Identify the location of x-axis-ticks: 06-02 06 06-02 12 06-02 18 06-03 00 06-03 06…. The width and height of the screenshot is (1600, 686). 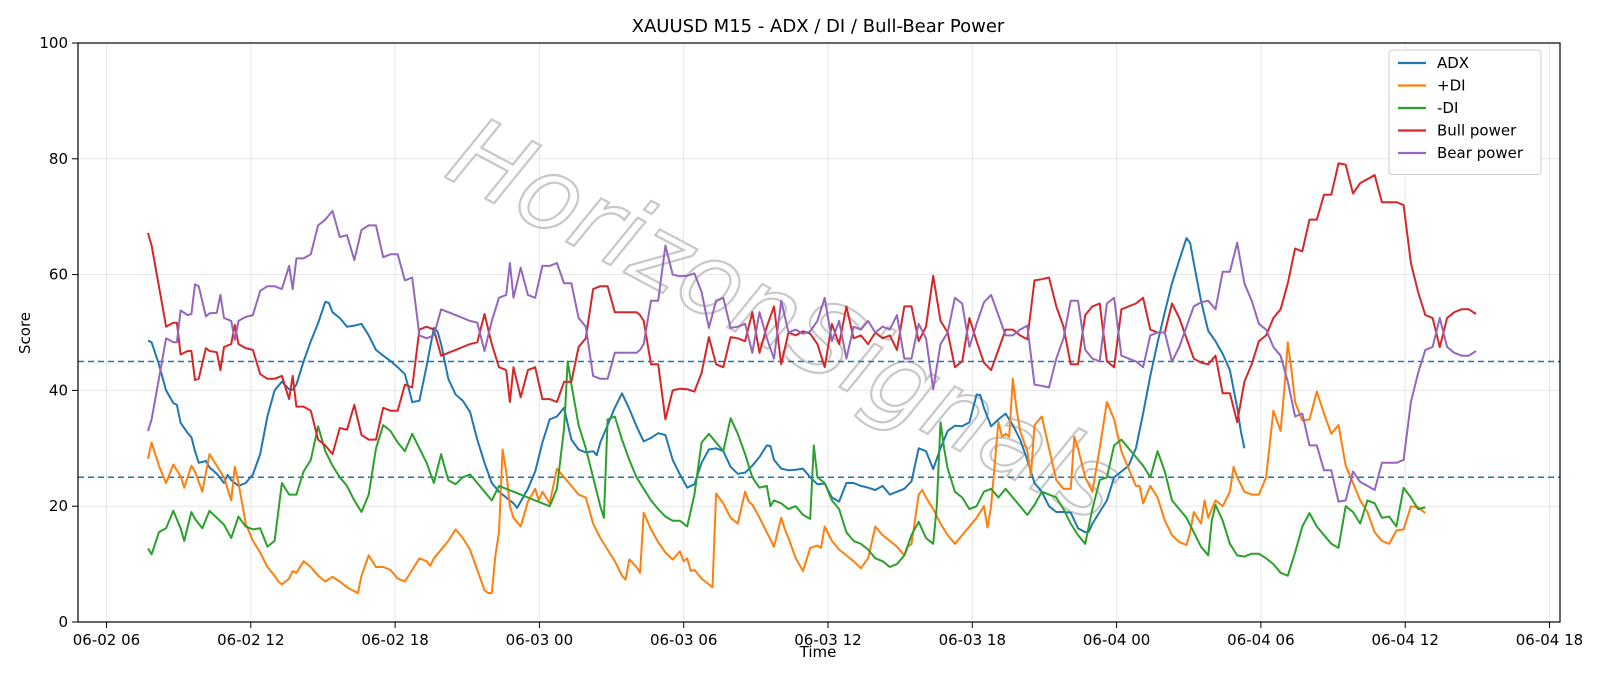
(828, 635).